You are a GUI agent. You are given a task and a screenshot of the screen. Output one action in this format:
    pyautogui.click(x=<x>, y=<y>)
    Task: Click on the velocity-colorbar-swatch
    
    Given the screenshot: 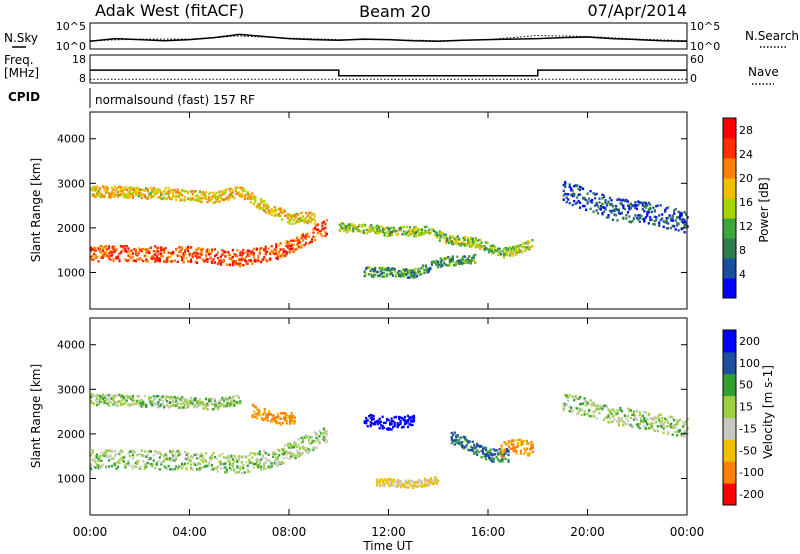 What is the action you would take?
    pyautogui.click(x=729, y=494)
    